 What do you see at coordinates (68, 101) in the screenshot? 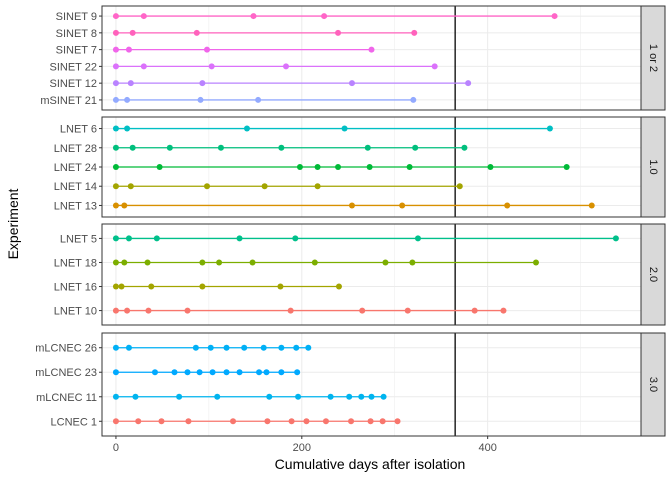
I see `y-tick-label: mSINET 21` at bounding box center [68, 101].